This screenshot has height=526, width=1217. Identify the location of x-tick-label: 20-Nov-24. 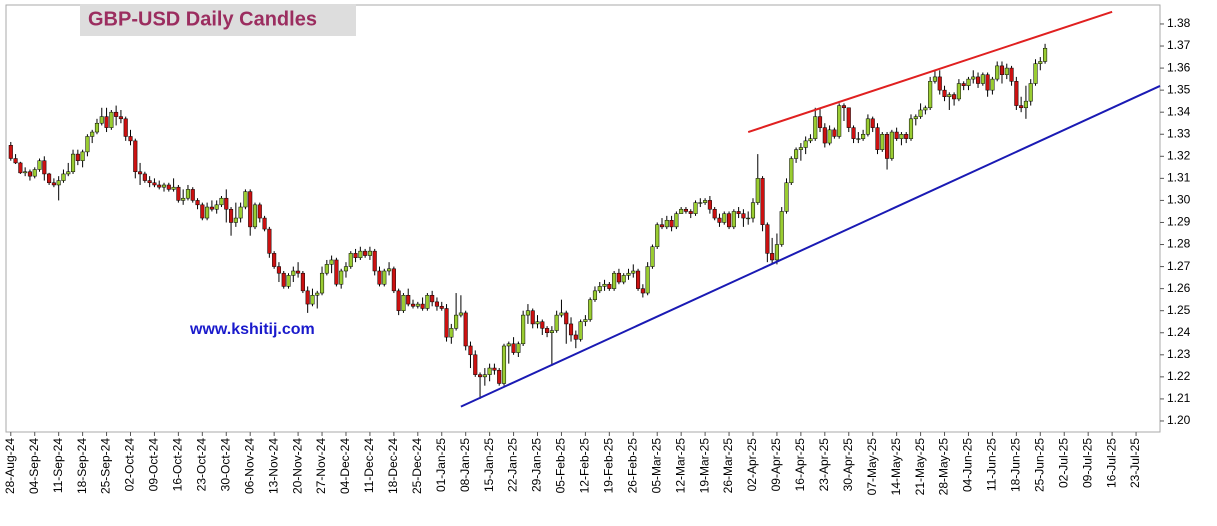
(297, 466).